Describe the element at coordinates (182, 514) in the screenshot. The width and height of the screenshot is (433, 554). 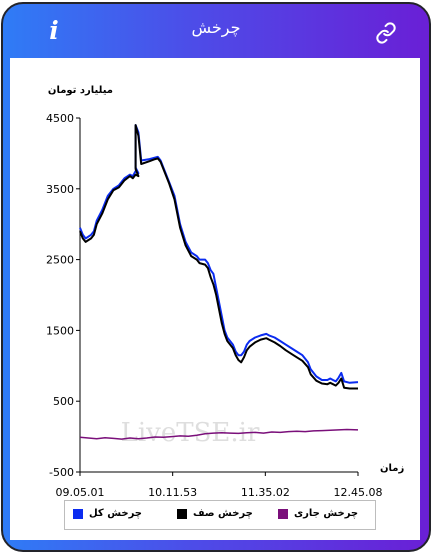
I see `legend-swatch-zero` at that location.